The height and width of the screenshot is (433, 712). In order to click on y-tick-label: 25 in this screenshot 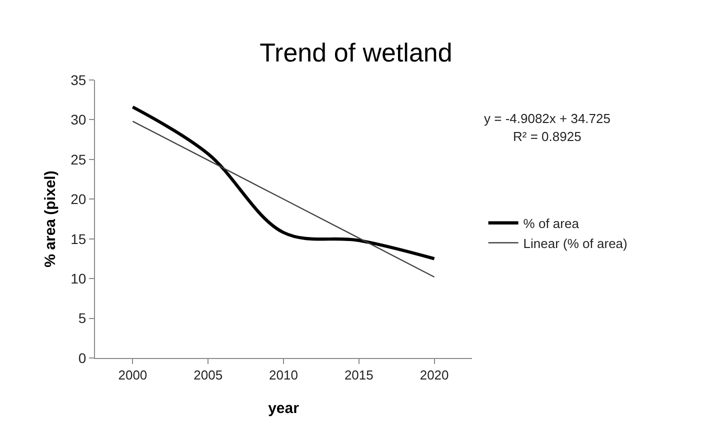, I will do `click(78, 159)`.